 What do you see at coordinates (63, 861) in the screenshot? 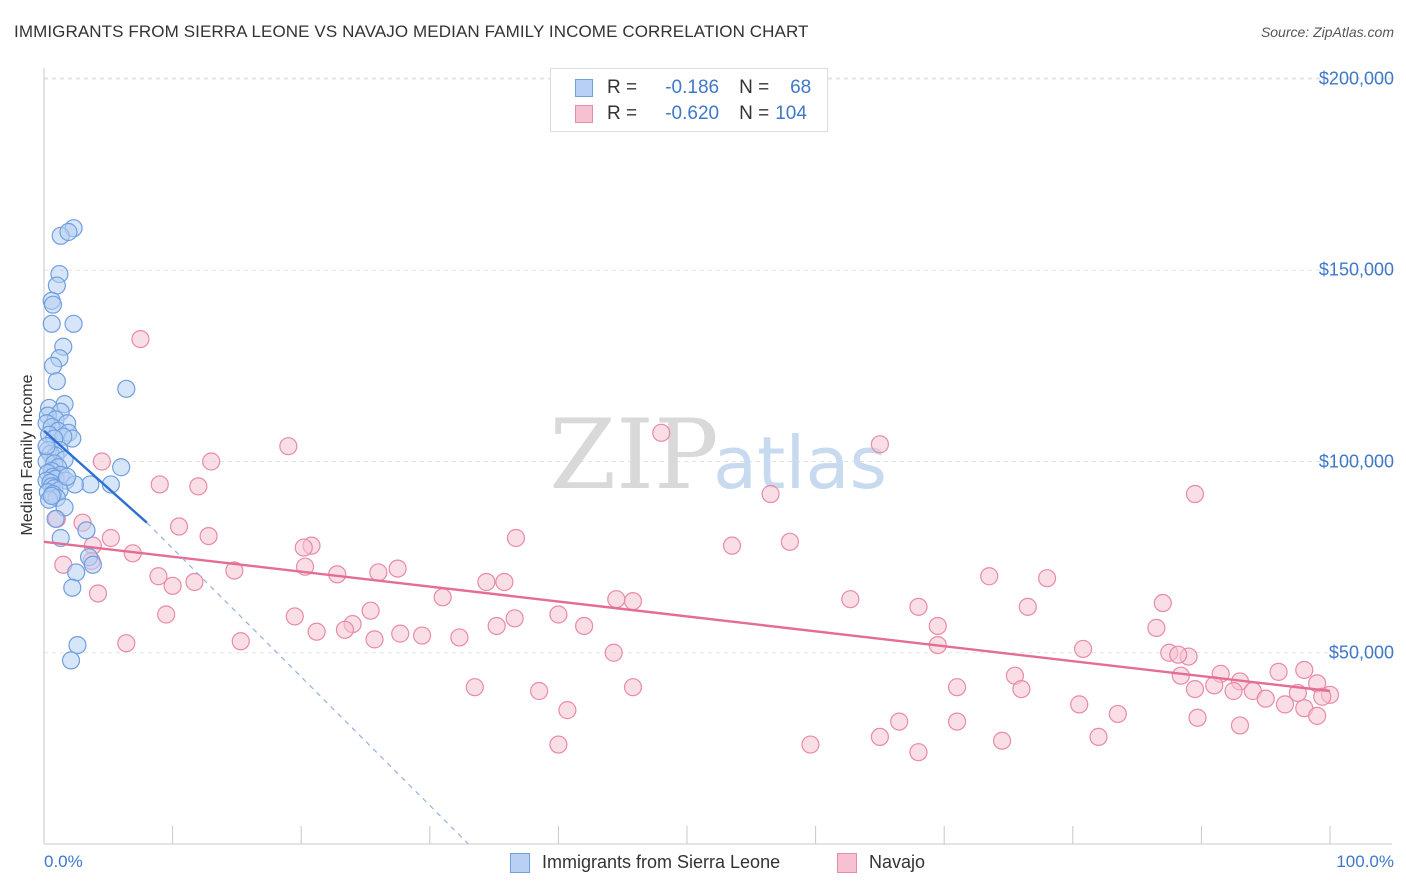
I see `x-tick-min: 0.0%` at bounding box center [63, 861].